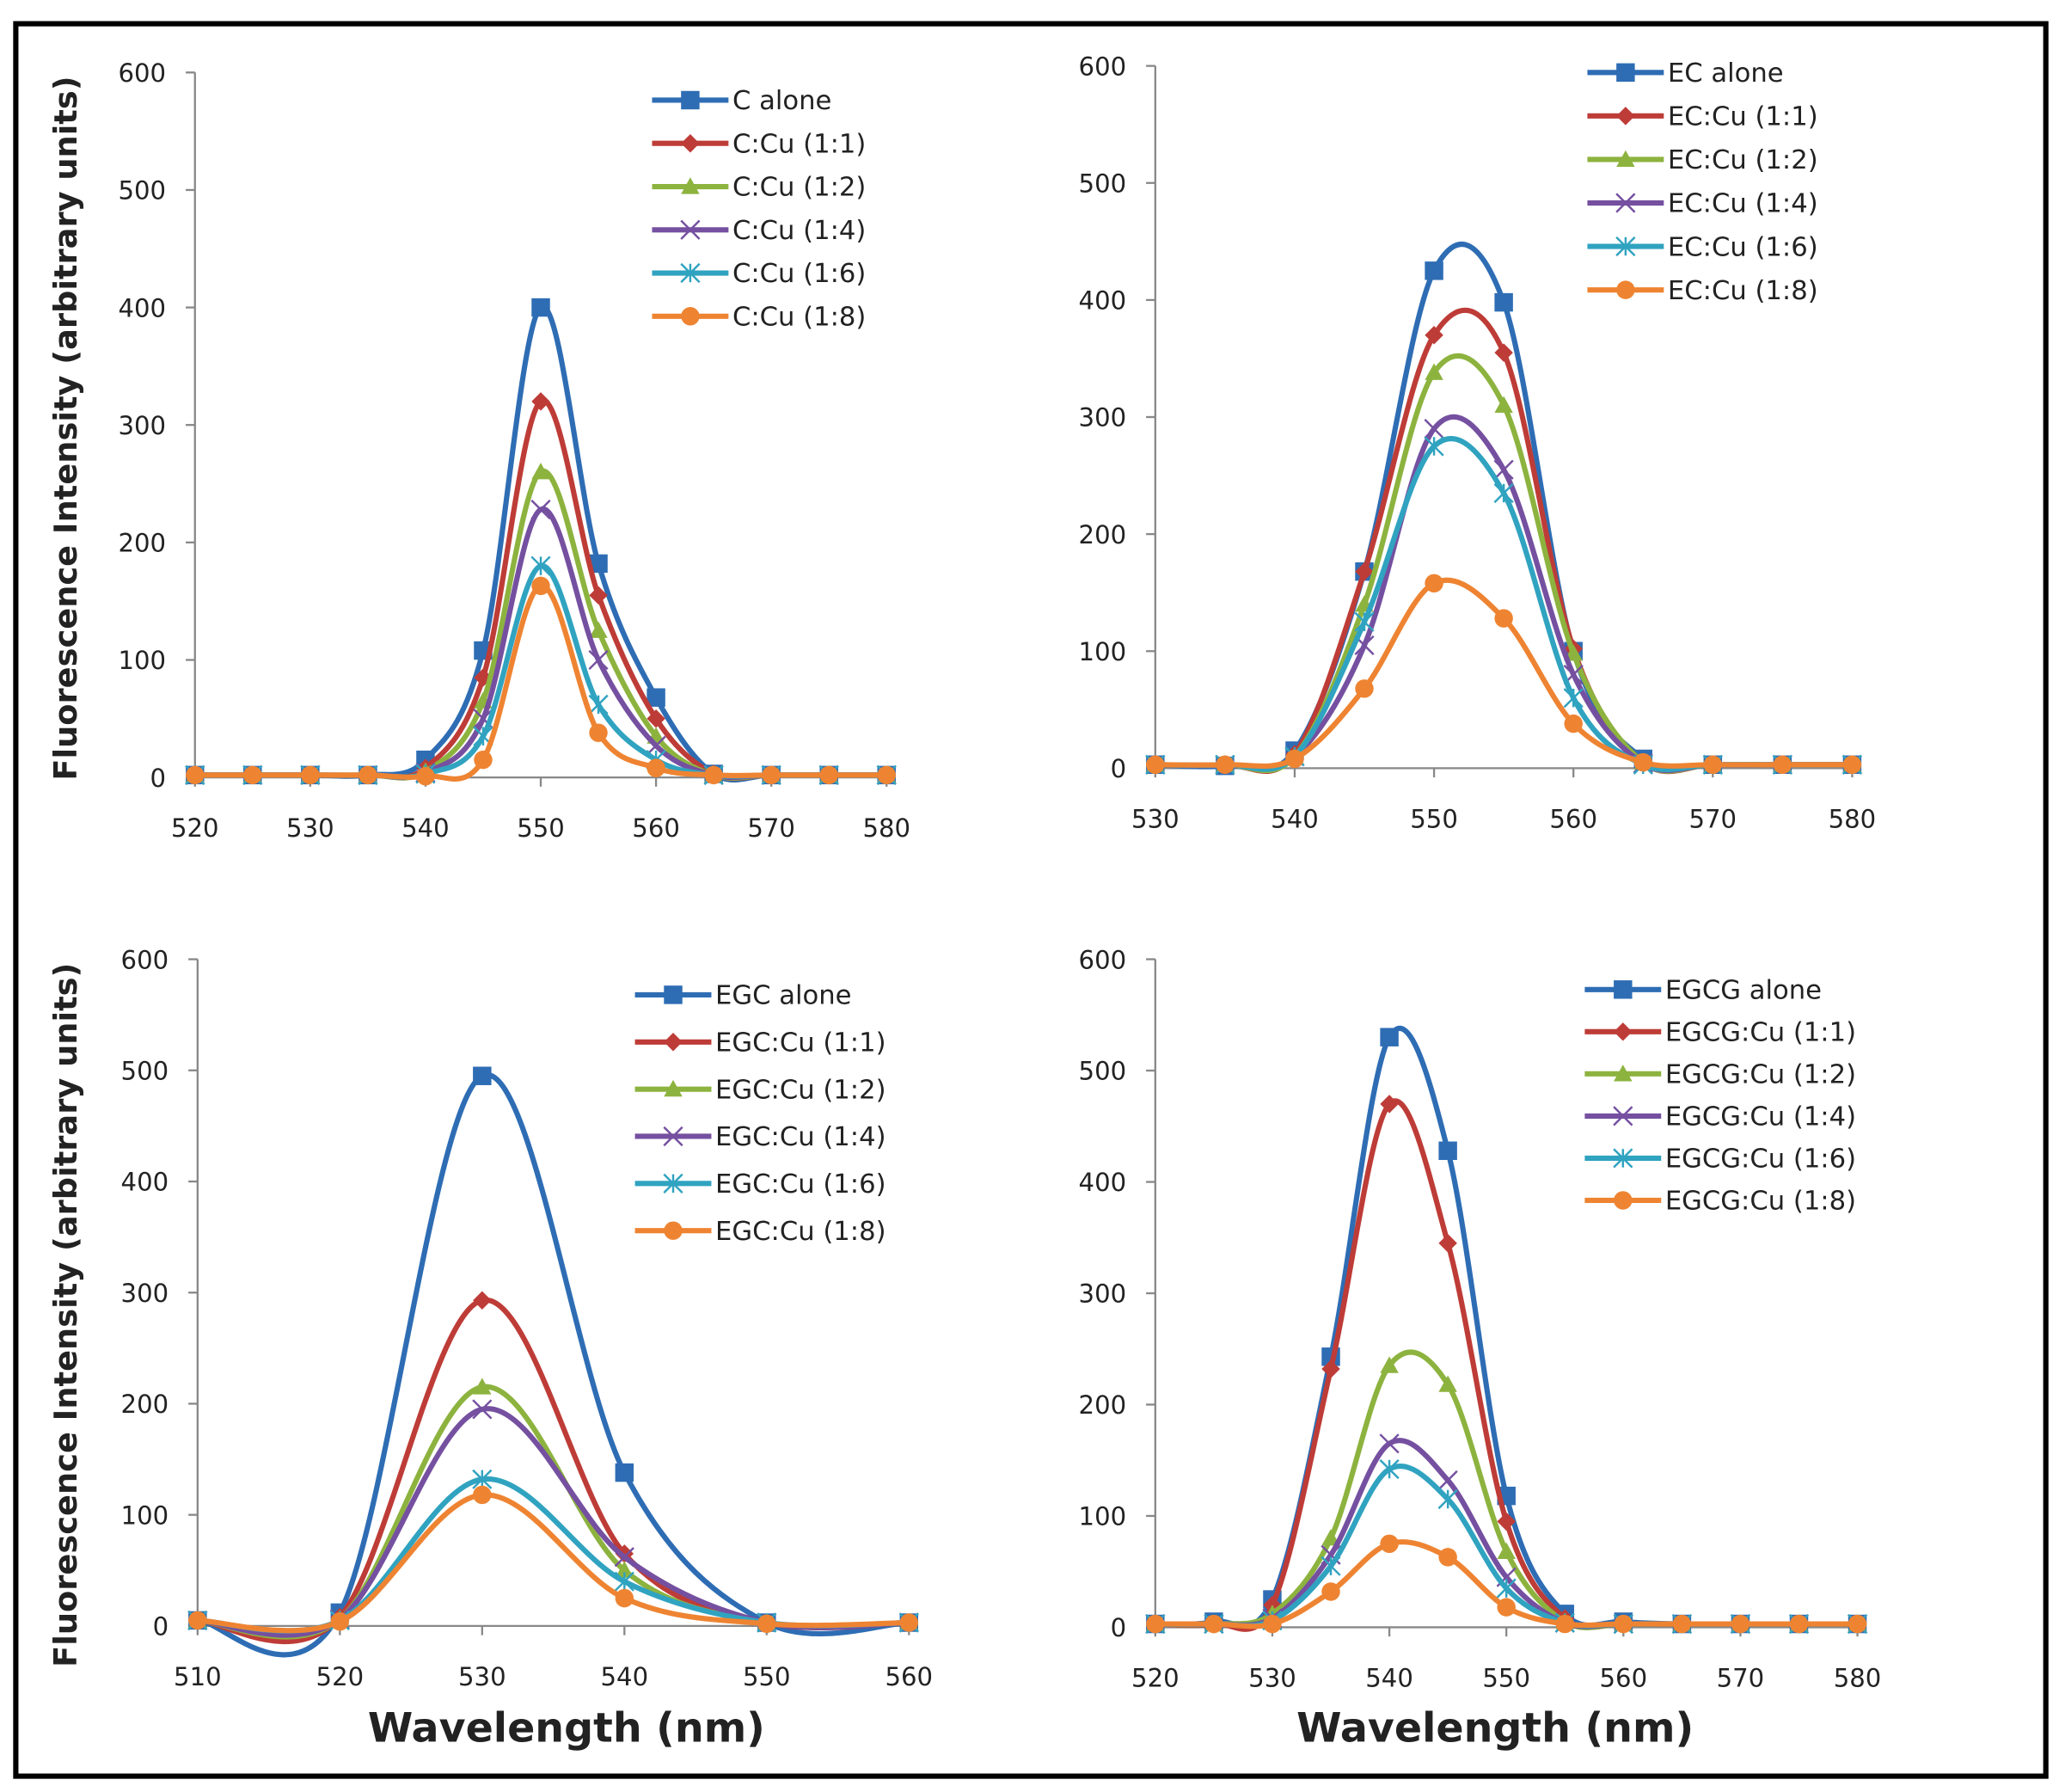 Image resolution: width=2059 pixels, height=1792 pixels. Describe the element at coordinates (1743, 247) in the screenshot. I see `legend-label: EC:Cu (1:6)` at that location.